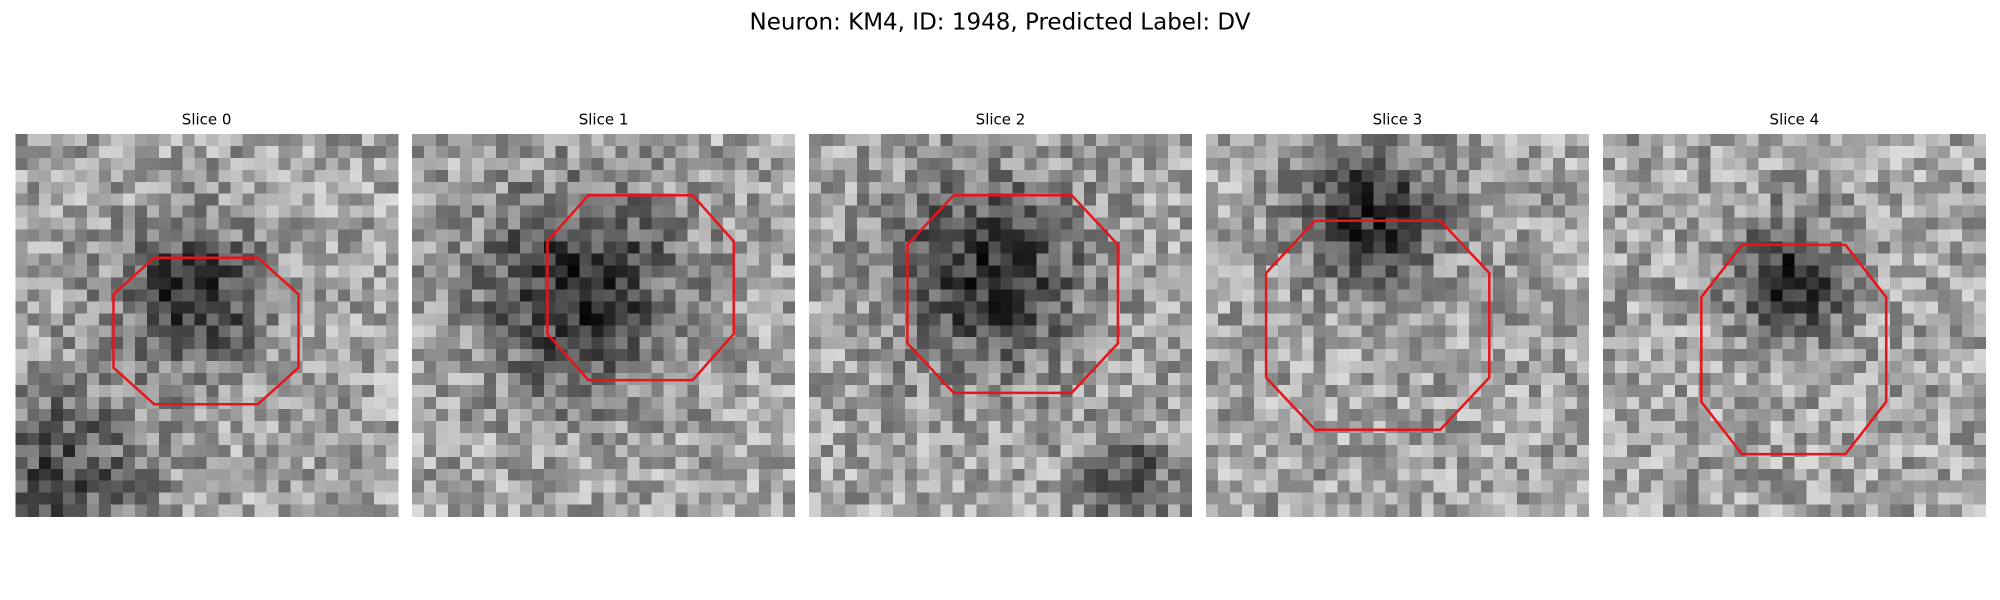 This screenshot has width=2000, height=600. Describe the element at coordinates (207, 314) in the screenshot. I see `panel: Slice 0` at that location.